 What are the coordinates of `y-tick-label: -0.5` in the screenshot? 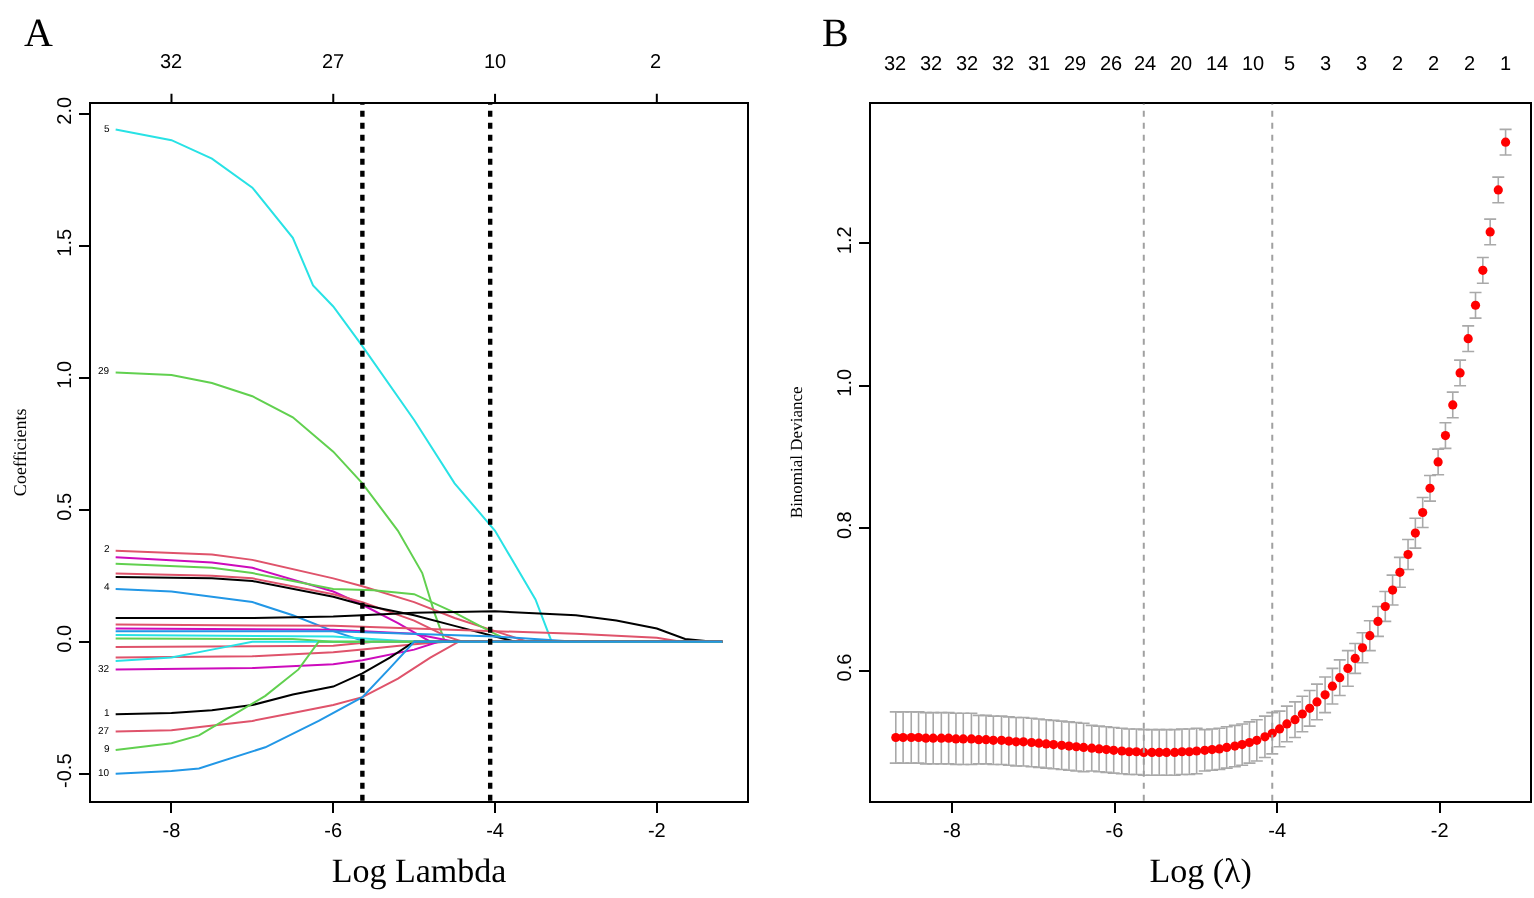 It's located at (66, 770).